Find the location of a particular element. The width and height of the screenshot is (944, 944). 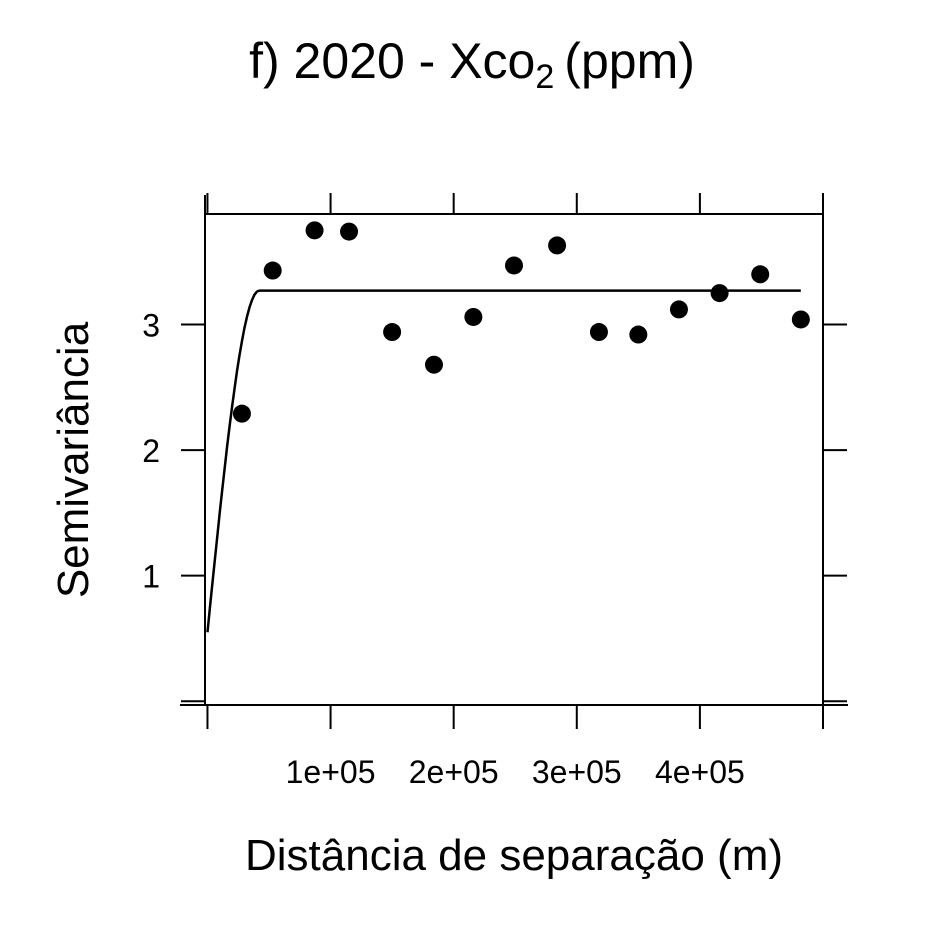

y-axis-label: Semivariância is located at coordinates (73, 459).